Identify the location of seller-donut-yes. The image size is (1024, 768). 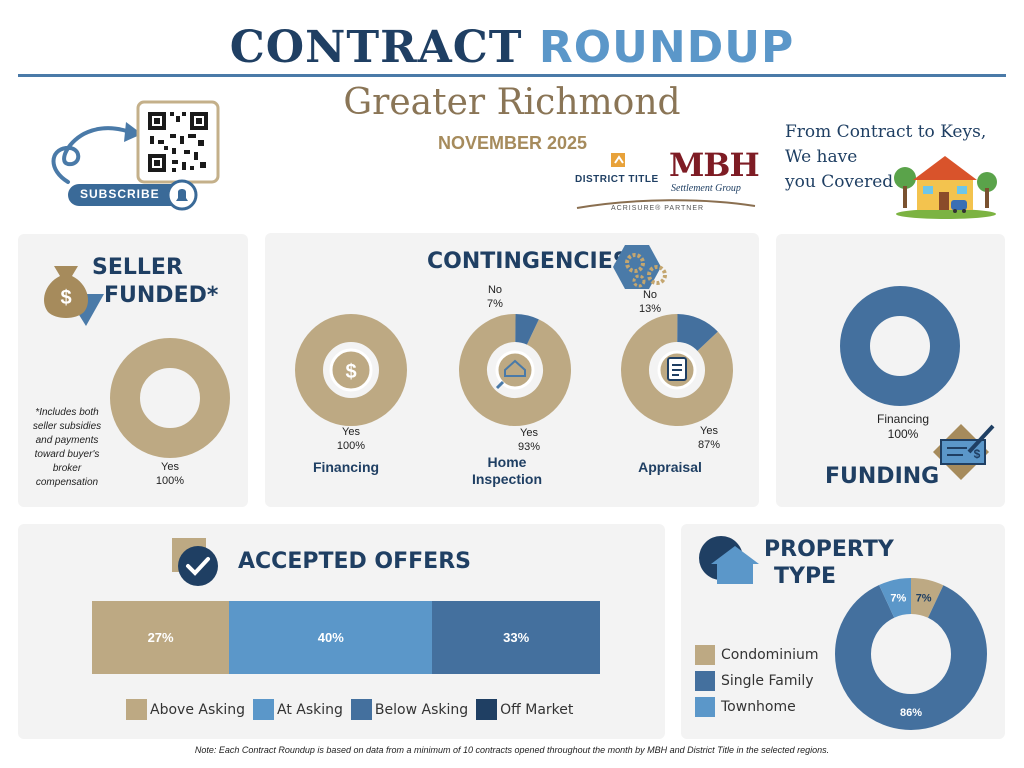
(170, 398).